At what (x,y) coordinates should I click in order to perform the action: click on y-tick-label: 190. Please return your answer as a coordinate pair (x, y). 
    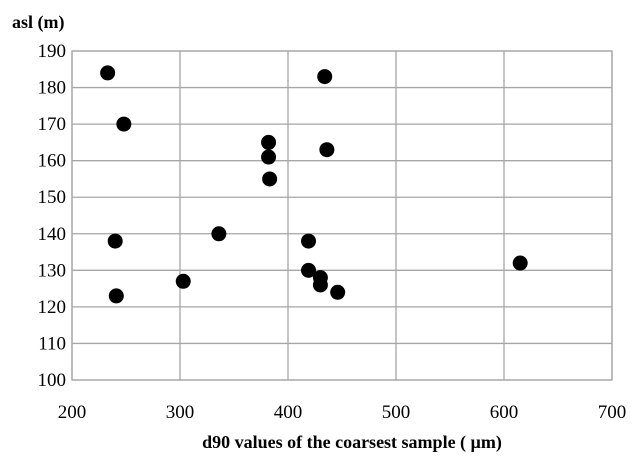
    Looking at the image, I should click on (52, 51).